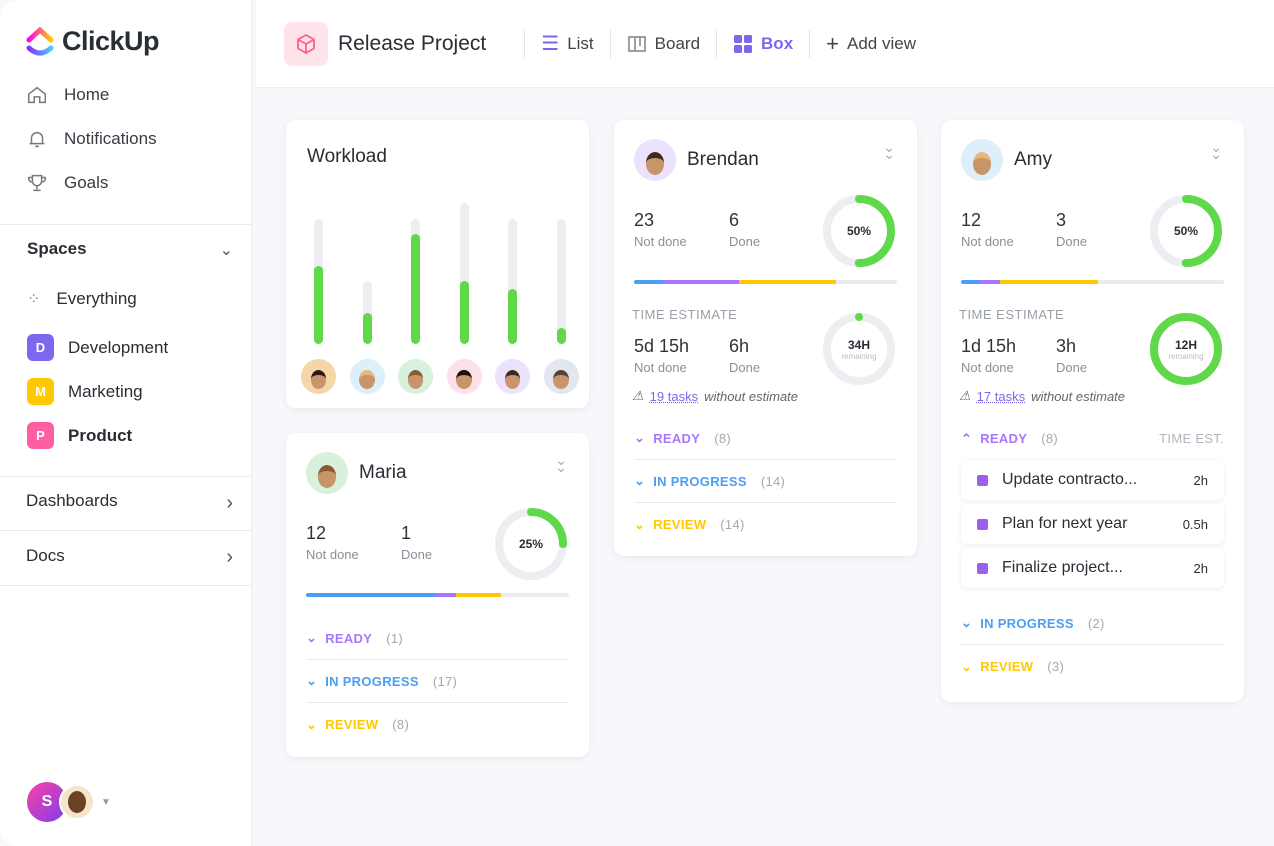 Image resolution: width=1274 pixels, height=846 pixels. What do you see at coordinates (437, 681) in the screenshot?
I see `status-group-in-progress: ⌄ IN PROGRESS (17)` at bounding box center [437, 681].